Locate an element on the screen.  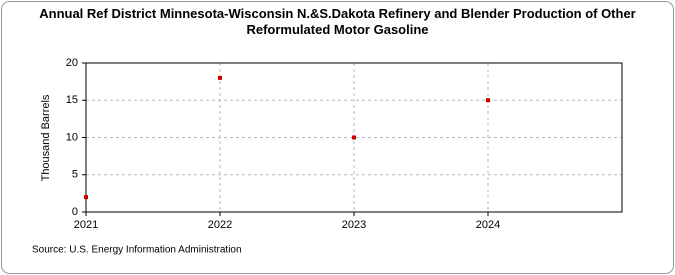
x-tick-label: 2021 is located at coordinates (86, 225).